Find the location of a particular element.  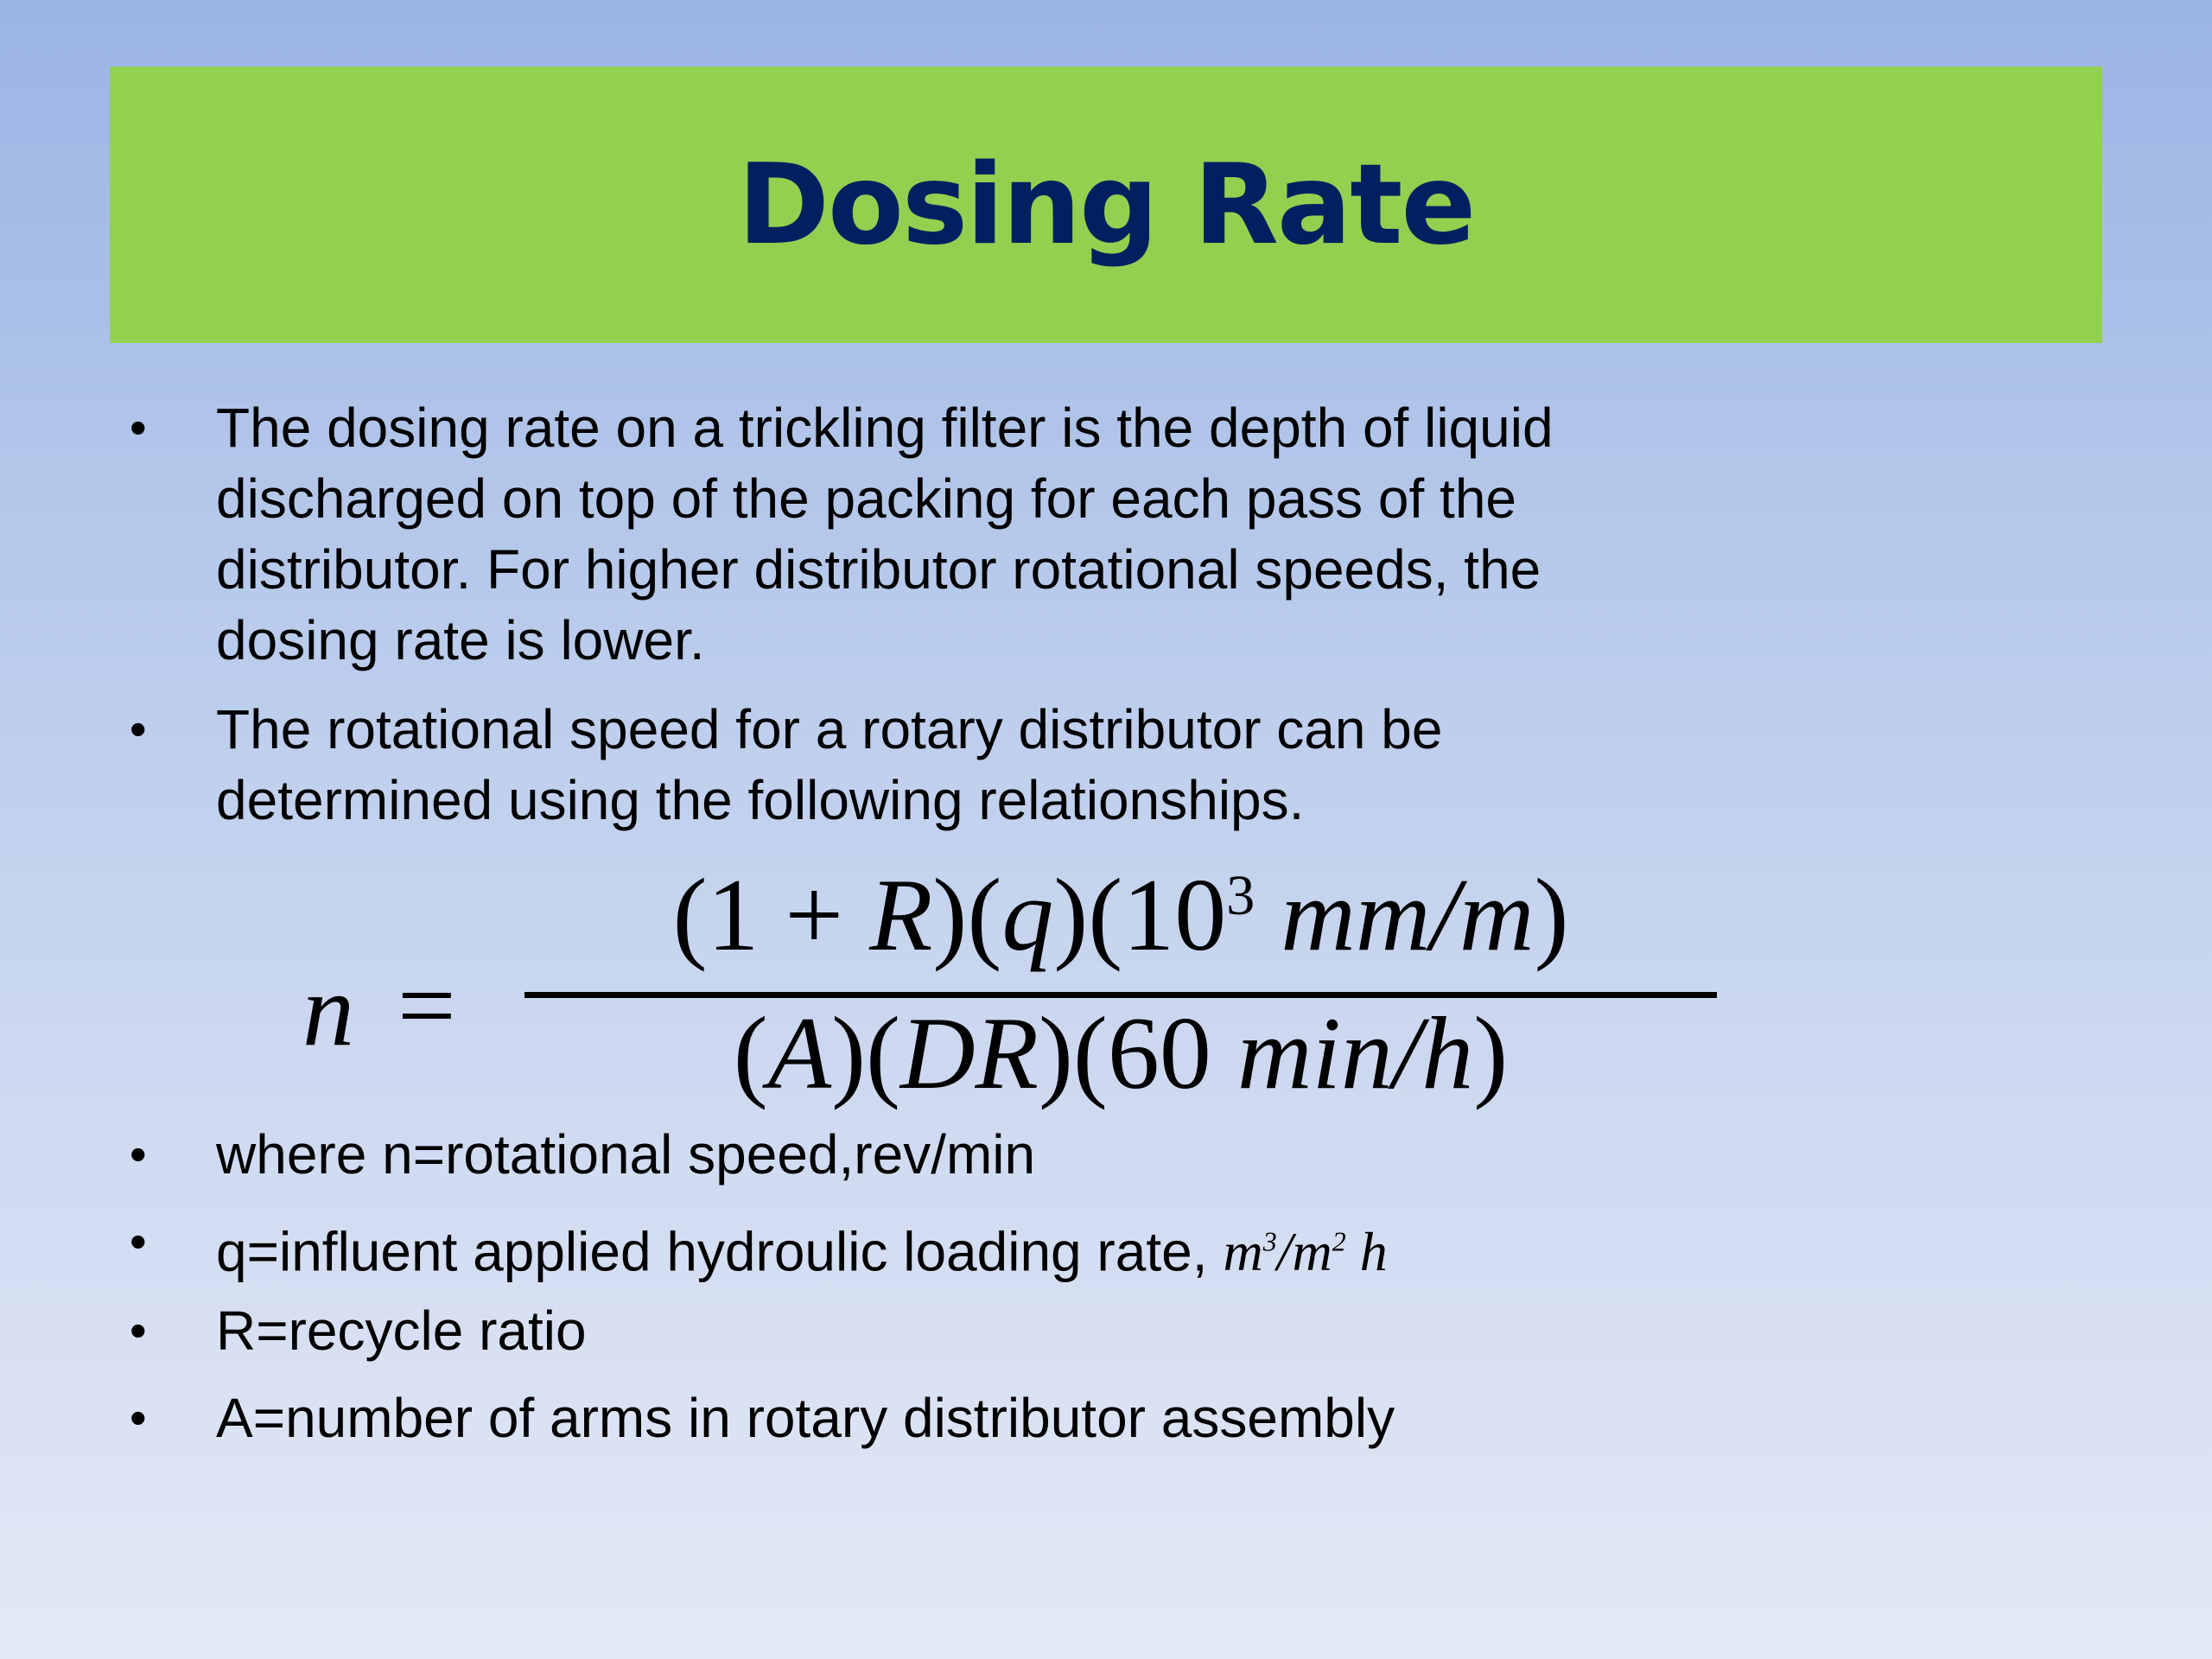

unit-m3-per-m2h: m3/m2 h is located at coordinates (1305, 1252).